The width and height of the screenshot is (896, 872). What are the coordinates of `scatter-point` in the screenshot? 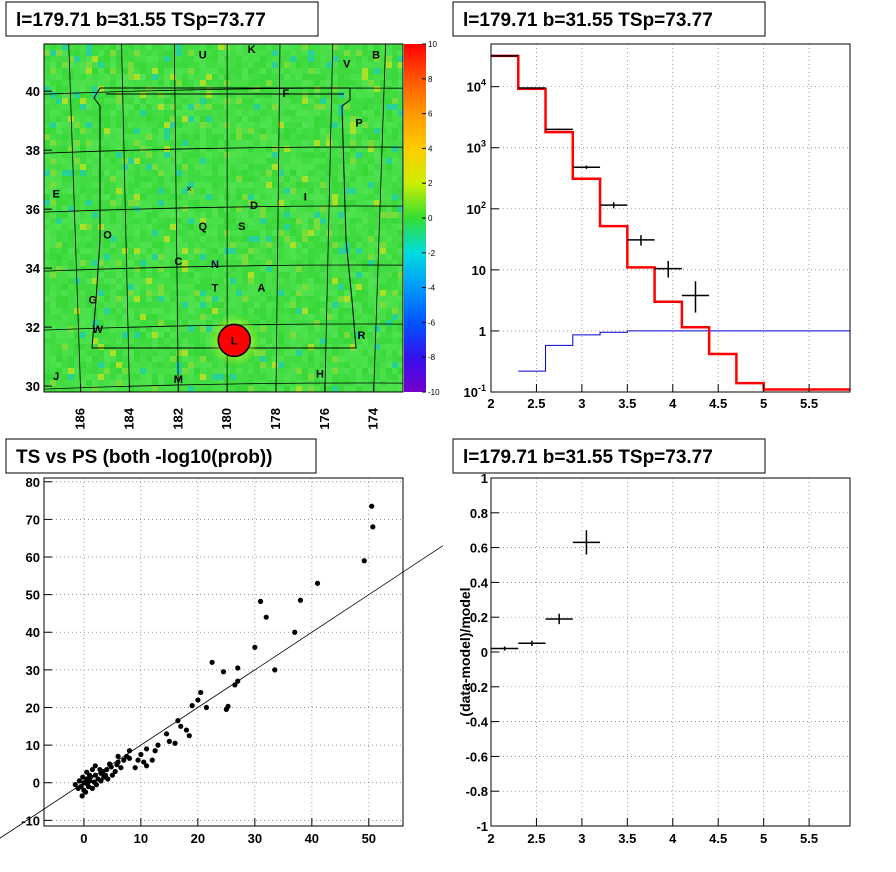 It's located at (181, 726).